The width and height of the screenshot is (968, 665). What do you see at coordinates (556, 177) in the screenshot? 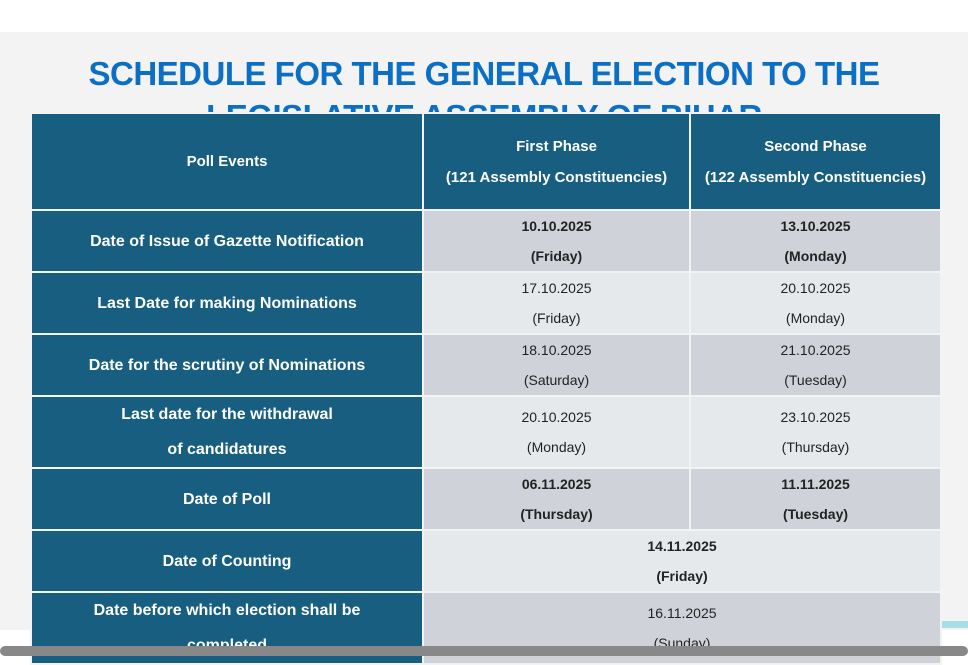
I see `phase1-sub: (121 Assembly Constituencies)` at bounding box center [556, 177].